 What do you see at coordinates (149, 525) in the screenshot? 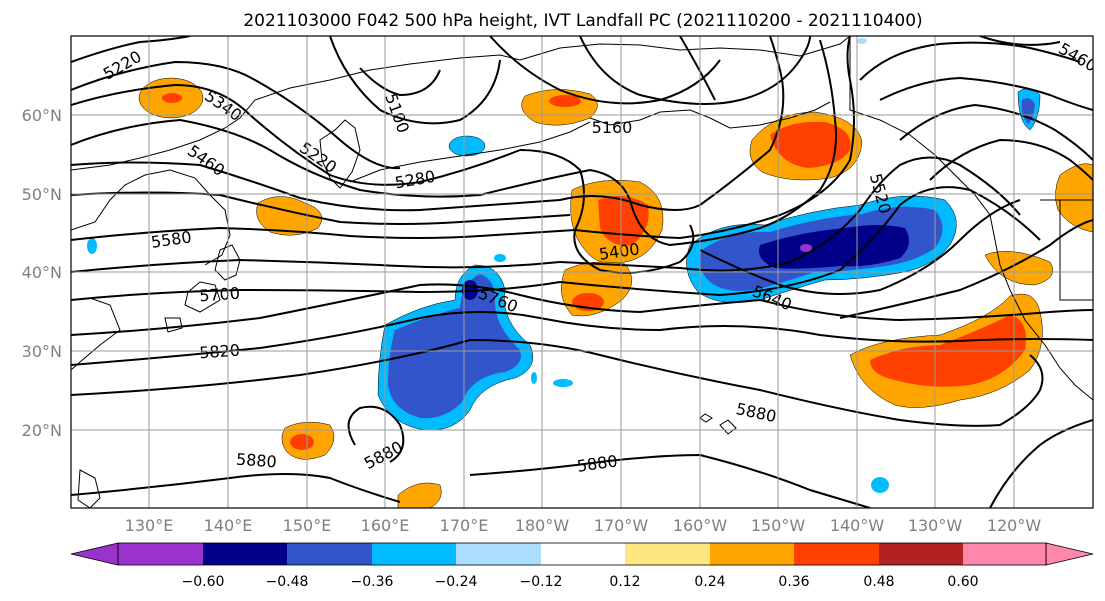
I see `lon-label: 130°E` at bounding box center [149, 525].